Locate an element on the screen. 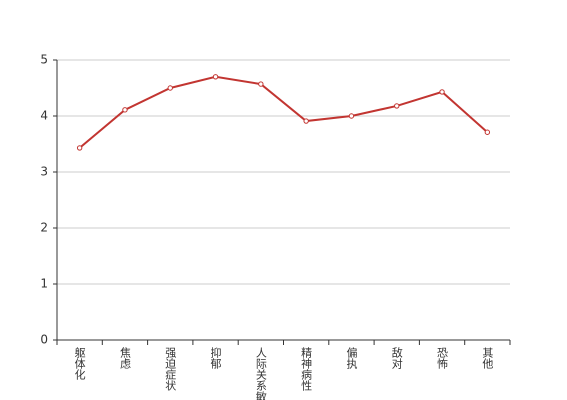  y-tick-label: 5 is located at coordinates (44, 60).